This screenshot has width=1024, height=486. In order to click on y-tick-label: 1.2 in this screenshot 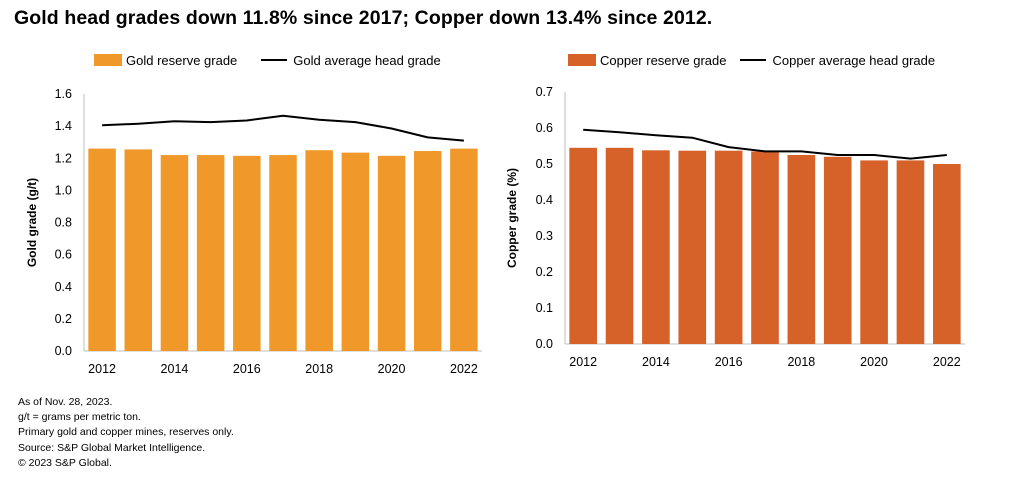, I will do `click(63, 158)`.